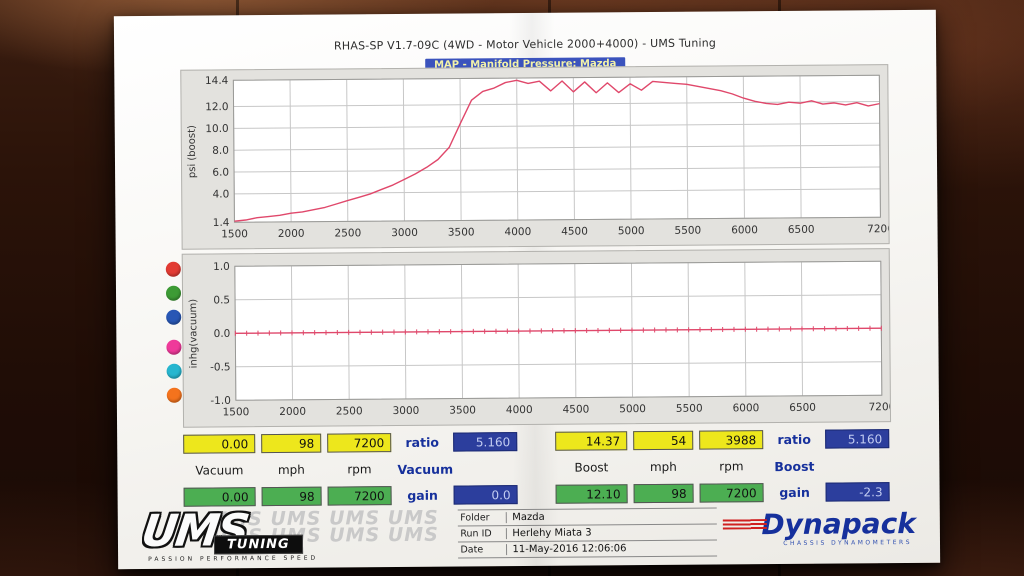  Describe the element at coordinates (857, 491) in the screenshot. I see `gain-value-cell-2: -2.3` at that location.